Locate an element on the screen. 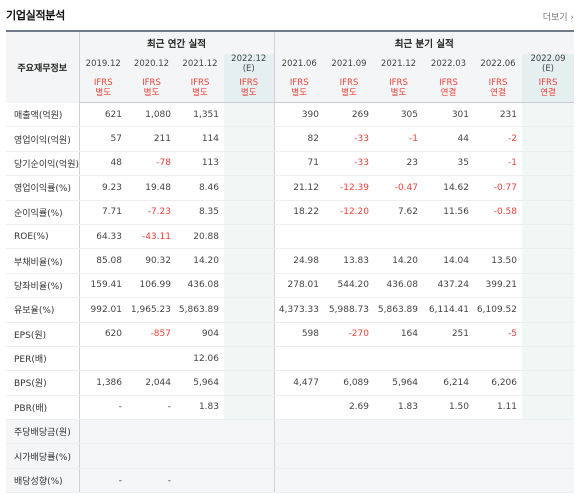 The image size is (580, 504). row-label: EPS(원) is located at coordinates (43, 334).